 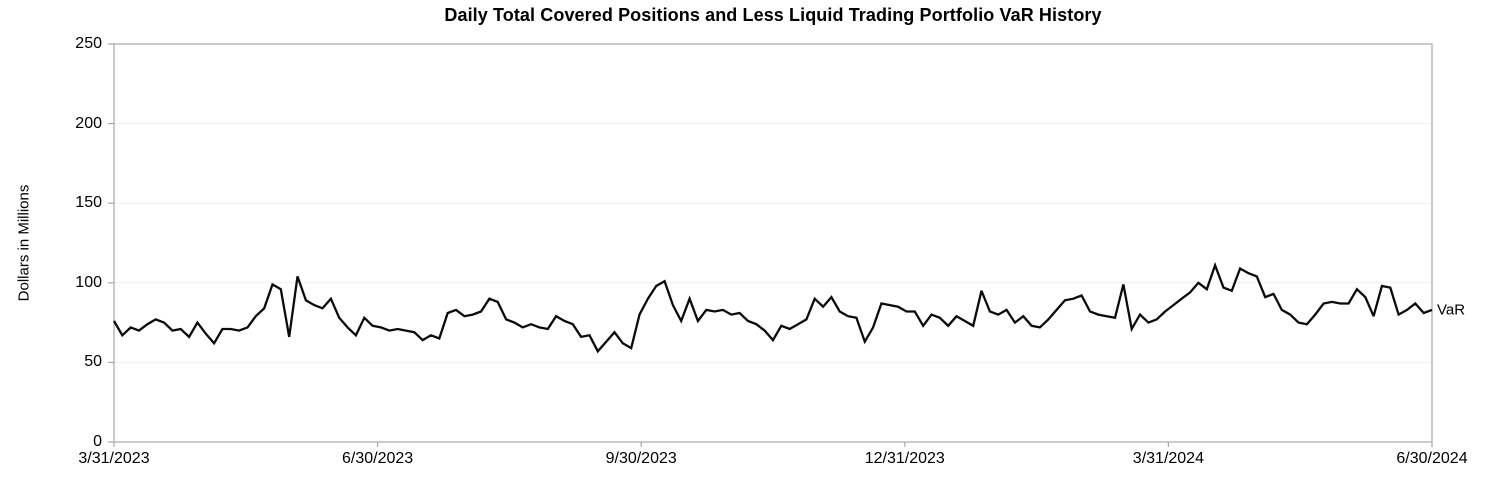 I want to click on series-label-var: VaR, so click(x=1451, y=310).